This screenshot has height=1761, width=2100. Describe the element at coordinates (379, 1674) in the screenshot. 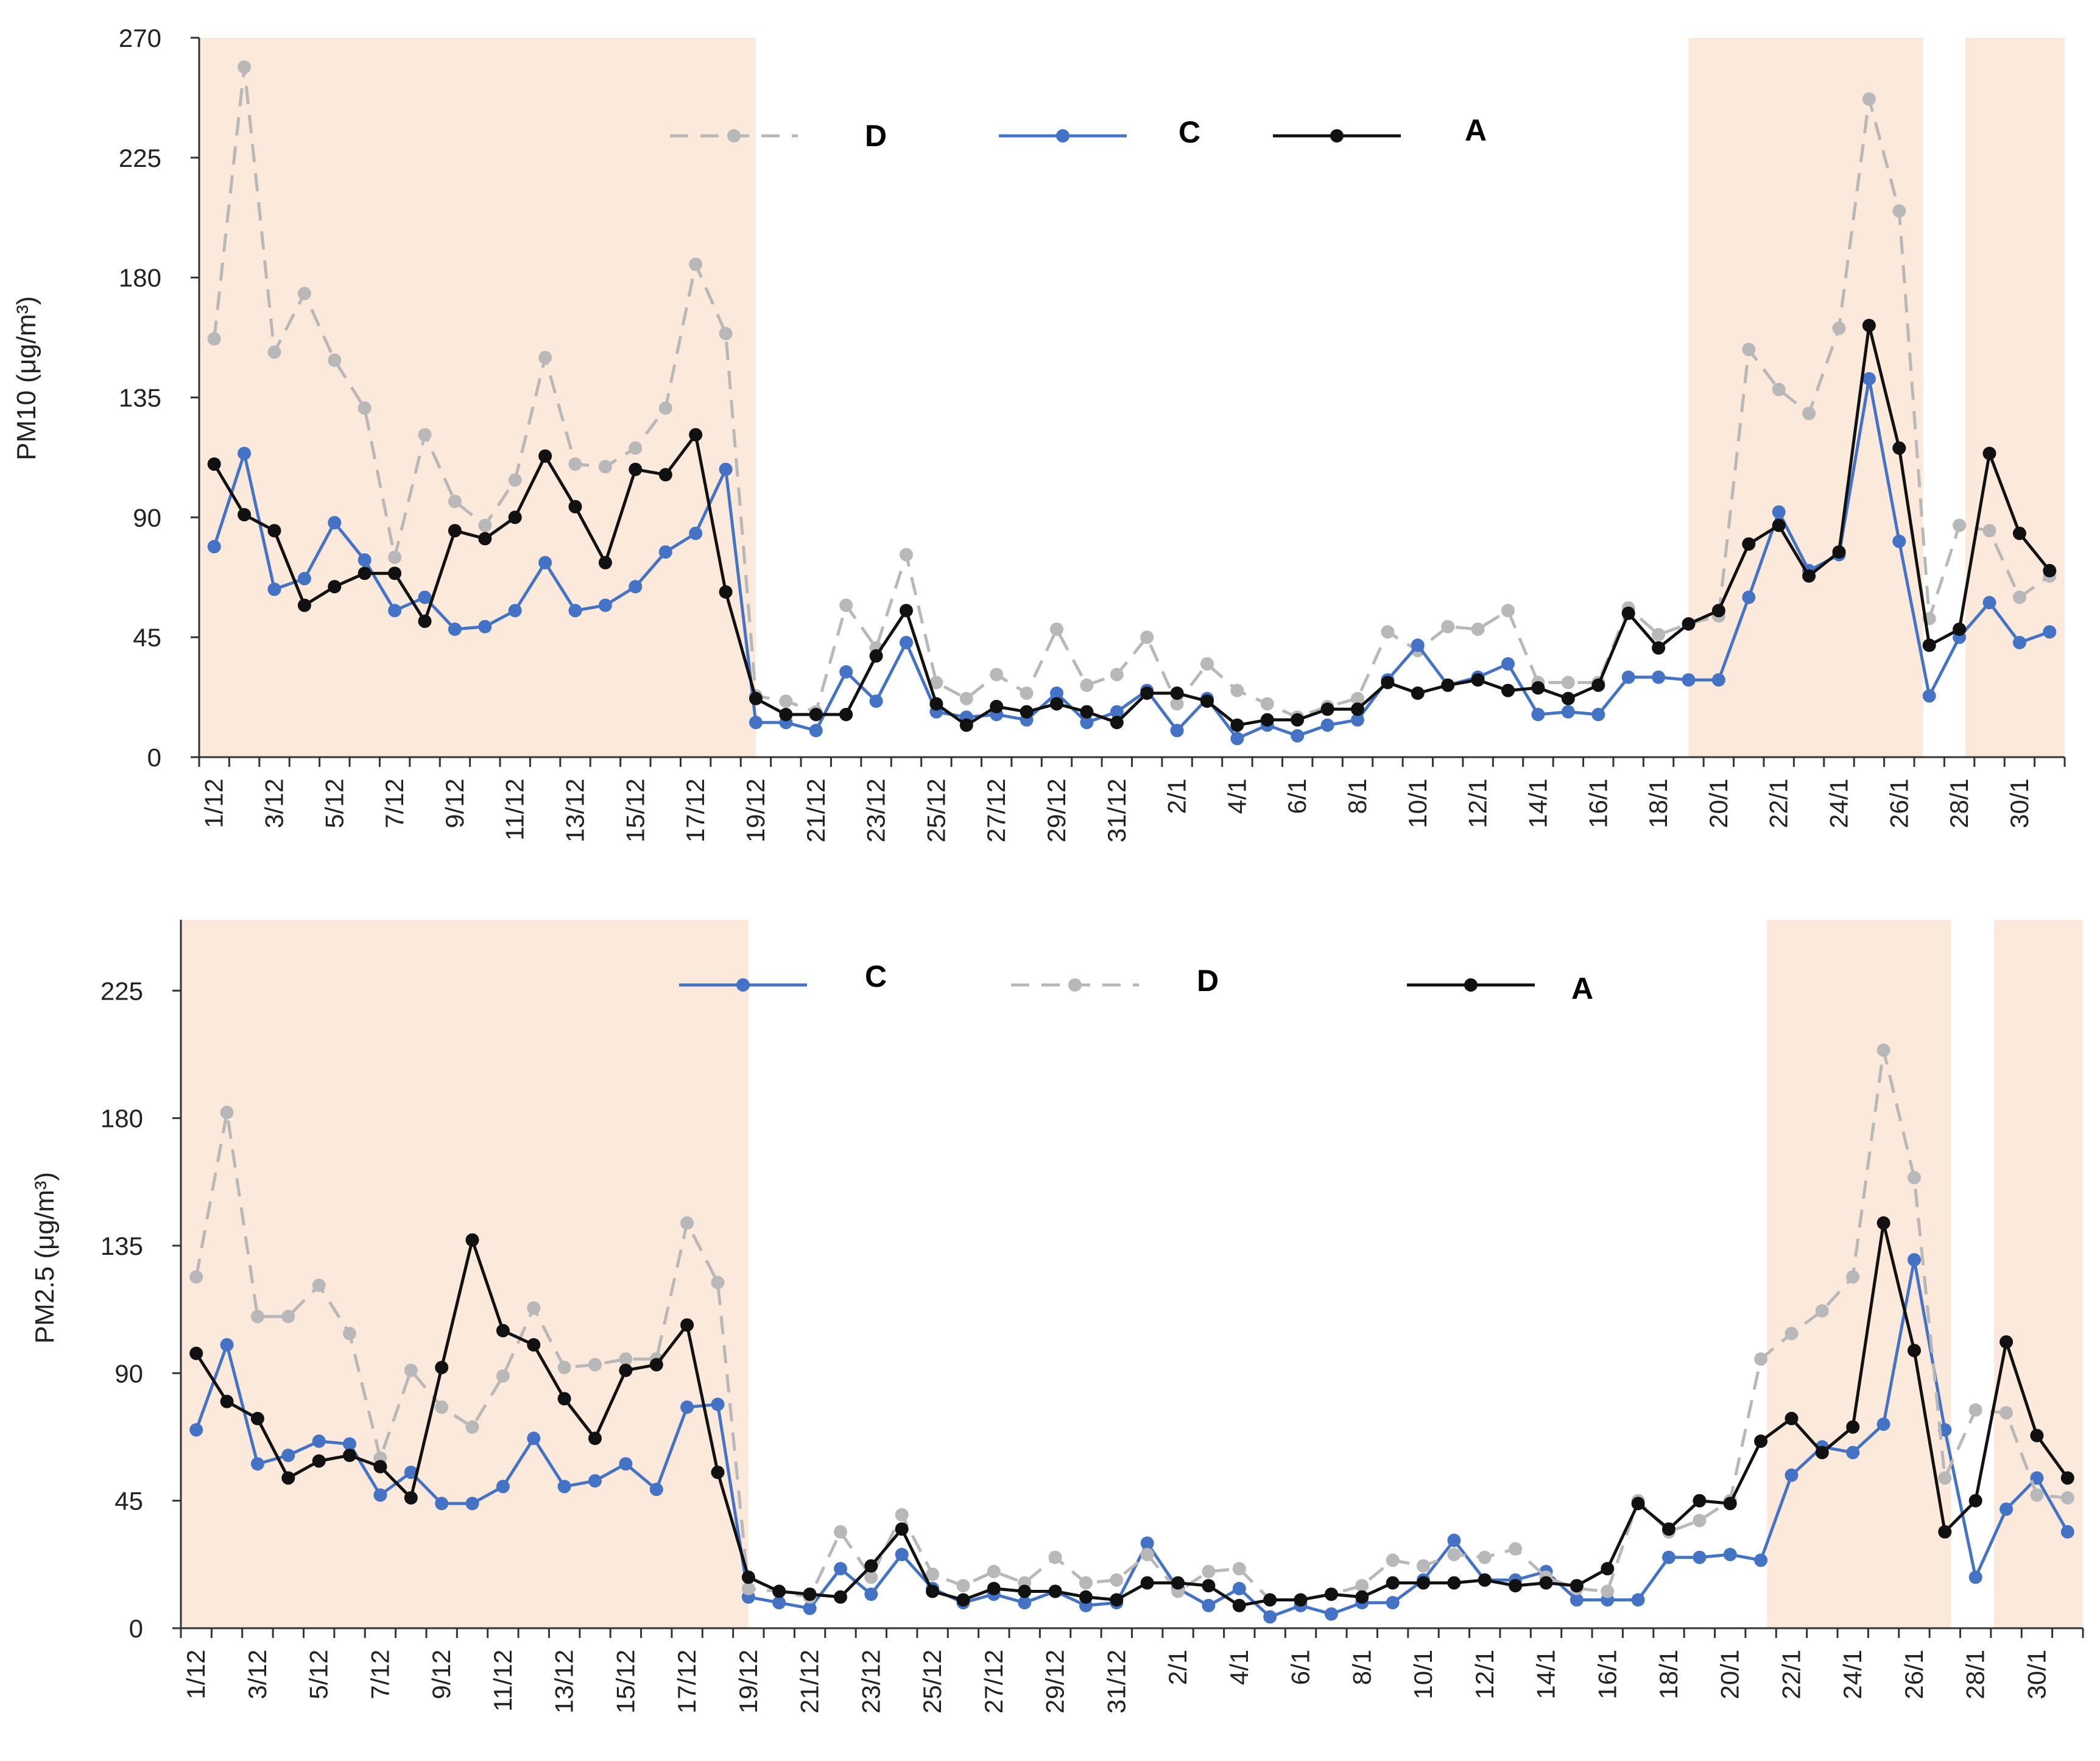

I see `x-tick-label: 7/12` at that location.